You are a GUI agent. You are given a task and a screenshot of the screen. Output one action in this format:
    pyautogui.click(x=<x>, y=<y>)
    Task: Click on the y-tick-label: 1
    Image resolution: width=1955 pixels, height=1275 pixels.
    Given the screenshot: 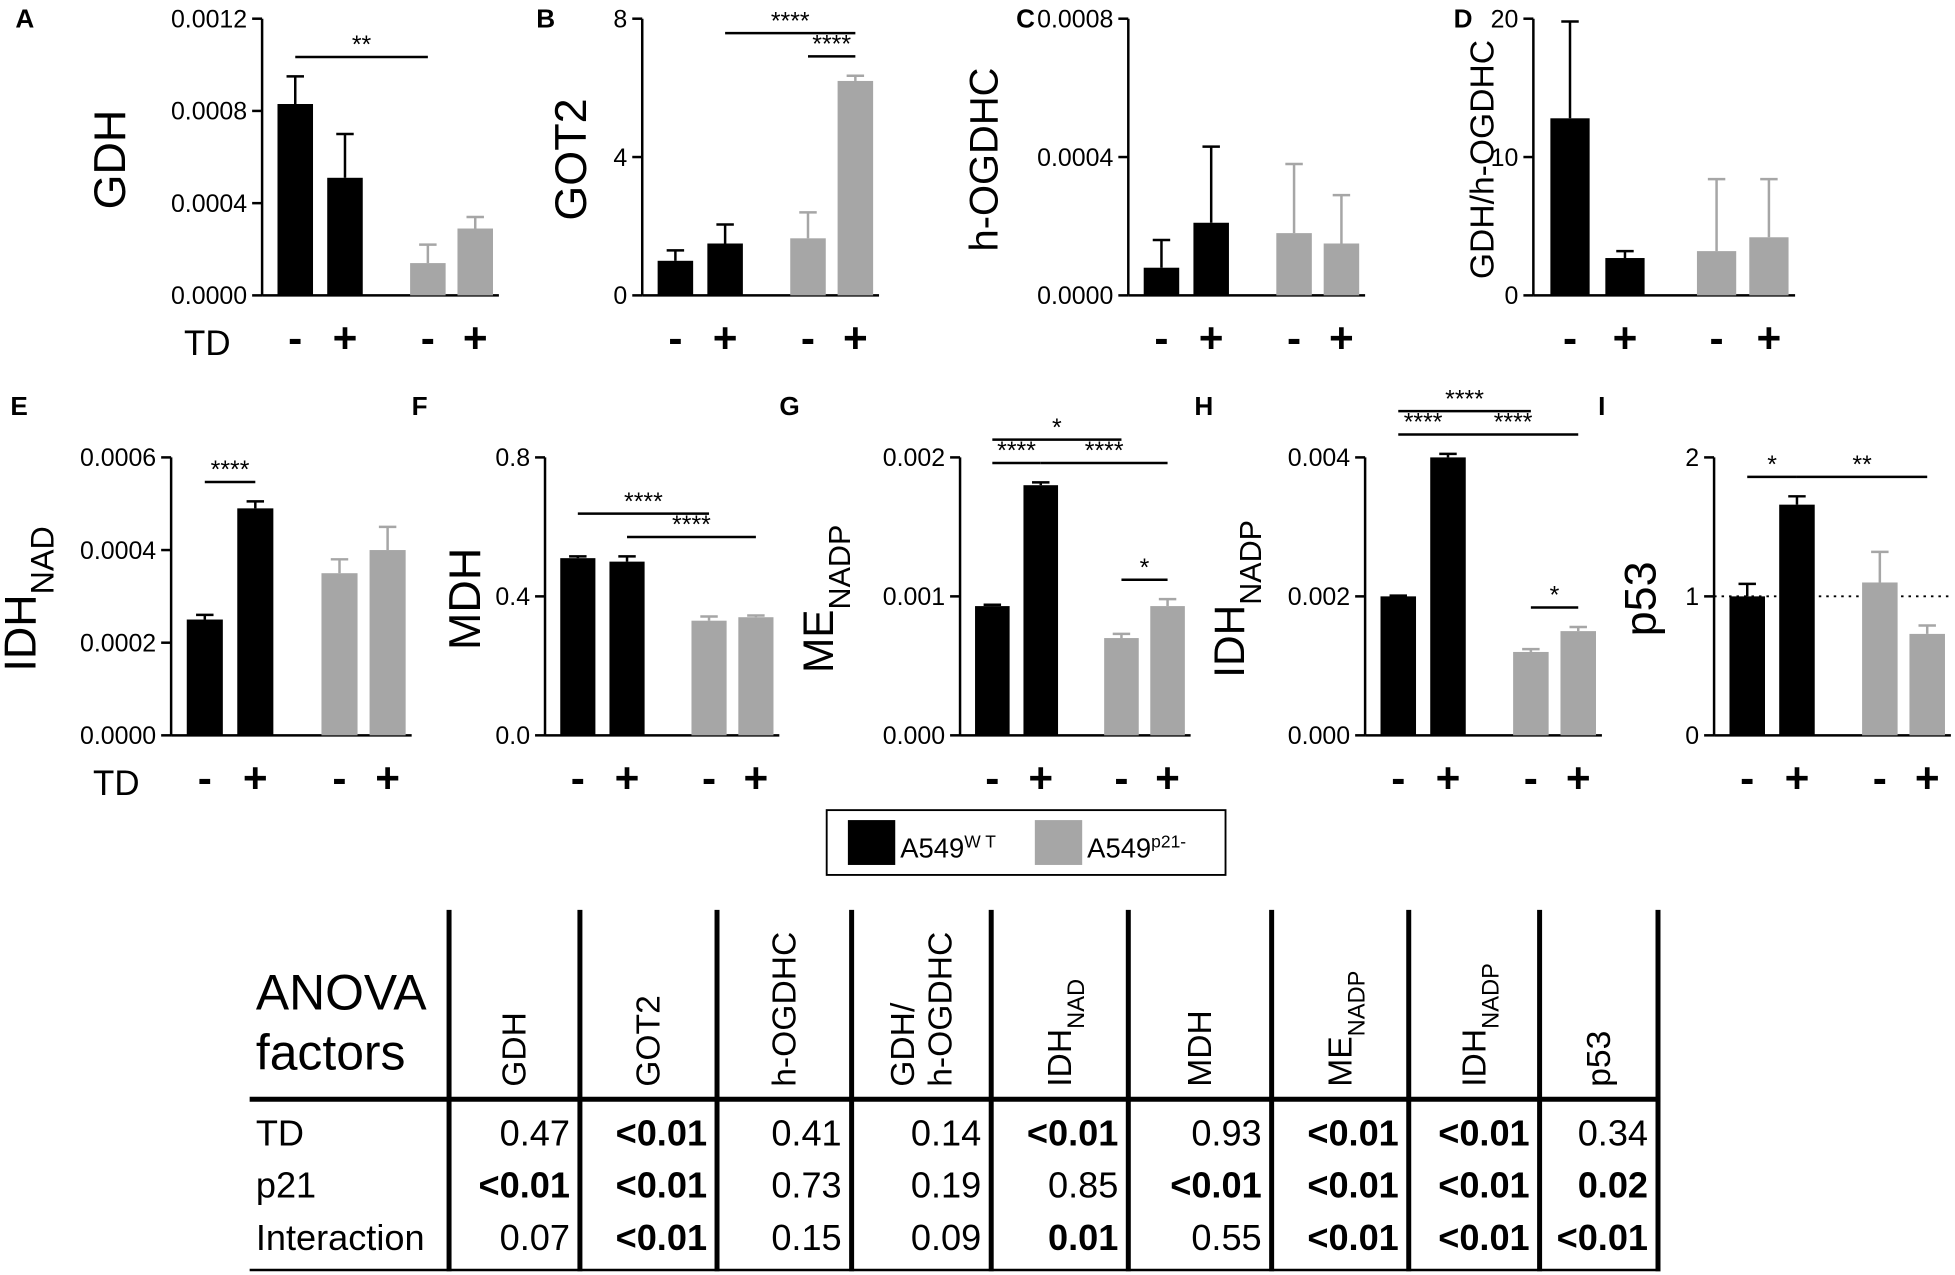 What is the action you would take?
    pyautogui.click(x=1692, y=597)
    